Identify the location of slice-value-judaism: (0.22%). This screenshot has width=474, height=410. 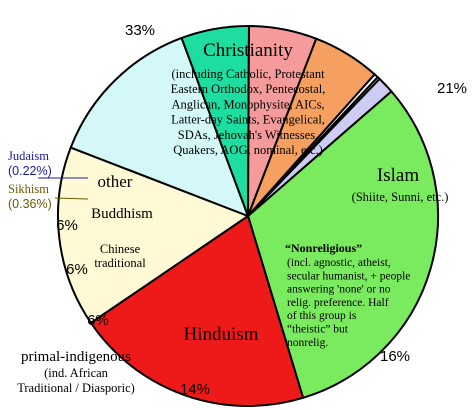
(30, 171).